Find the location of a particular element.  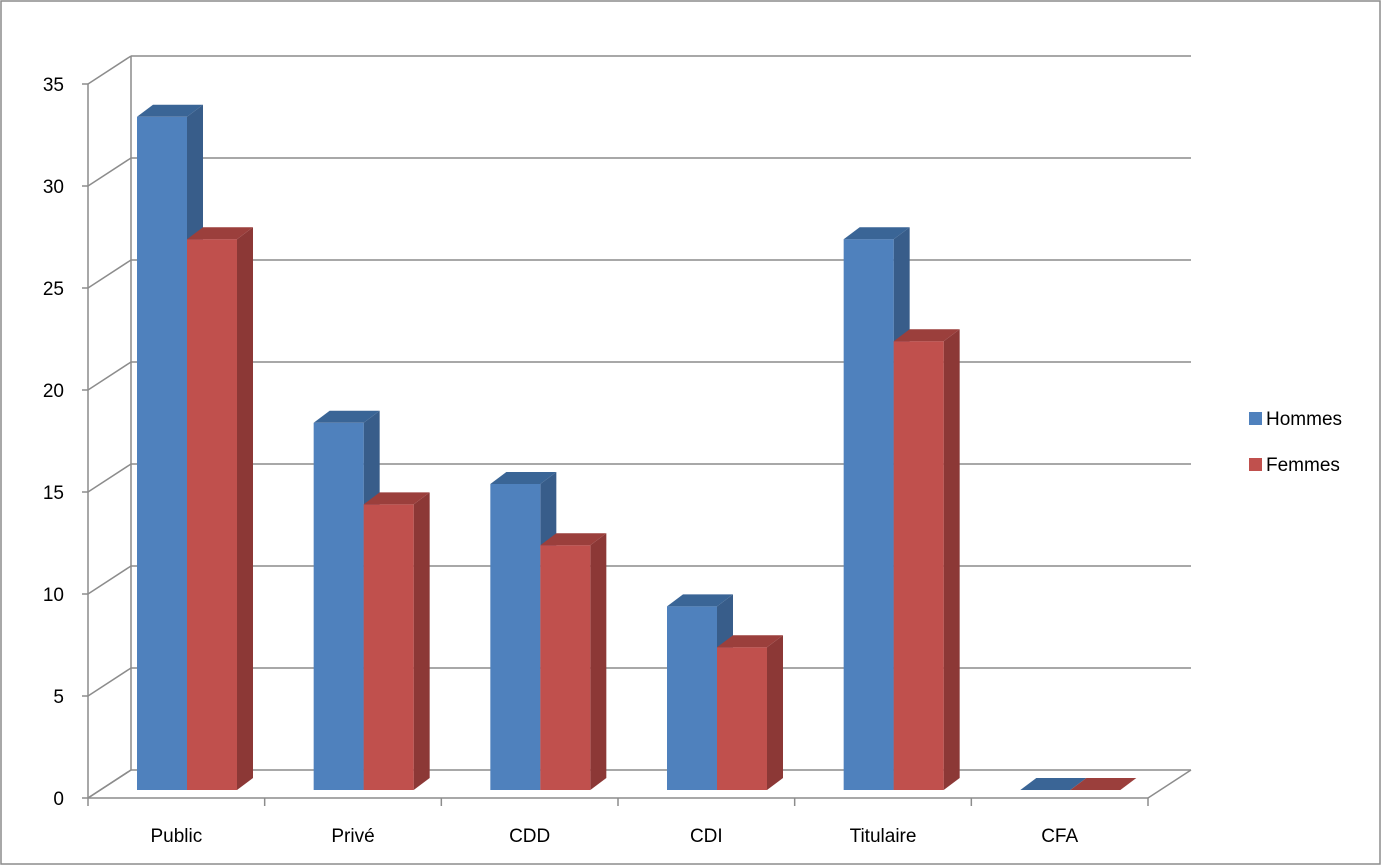

bar-hommes is located at coordinates (1053, 784).